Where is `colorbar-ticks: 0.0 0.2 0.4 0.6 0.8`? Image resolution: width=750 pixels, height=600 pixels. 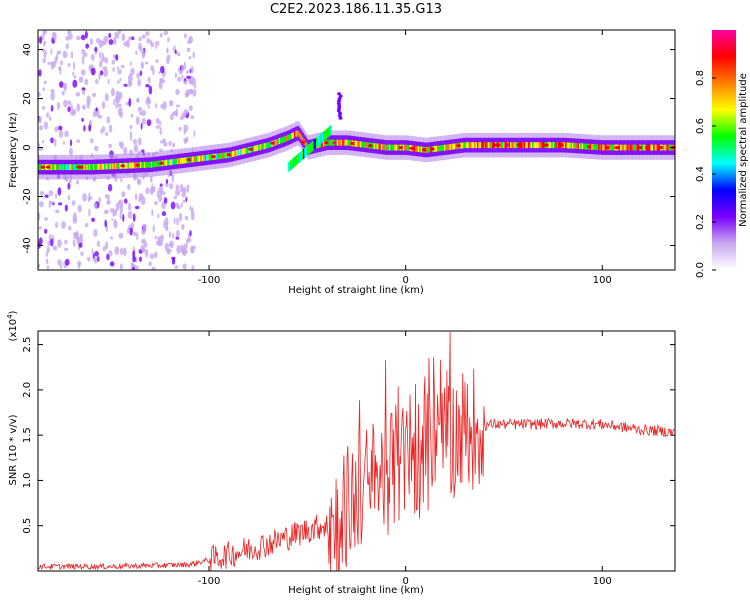
colorbar-ticks: 0.0 0.2 0.4 0.6 0.8 is located at coordinates (705, 174).